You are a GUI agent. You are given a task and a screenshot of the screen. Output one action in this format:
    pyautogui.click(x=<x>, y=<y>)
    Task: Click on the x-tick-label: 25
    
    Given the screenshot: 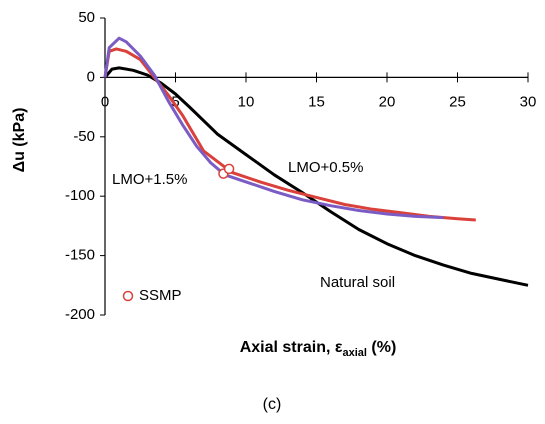 What is the action you would take?
    pyautogui.click(x=457, y=101)
    